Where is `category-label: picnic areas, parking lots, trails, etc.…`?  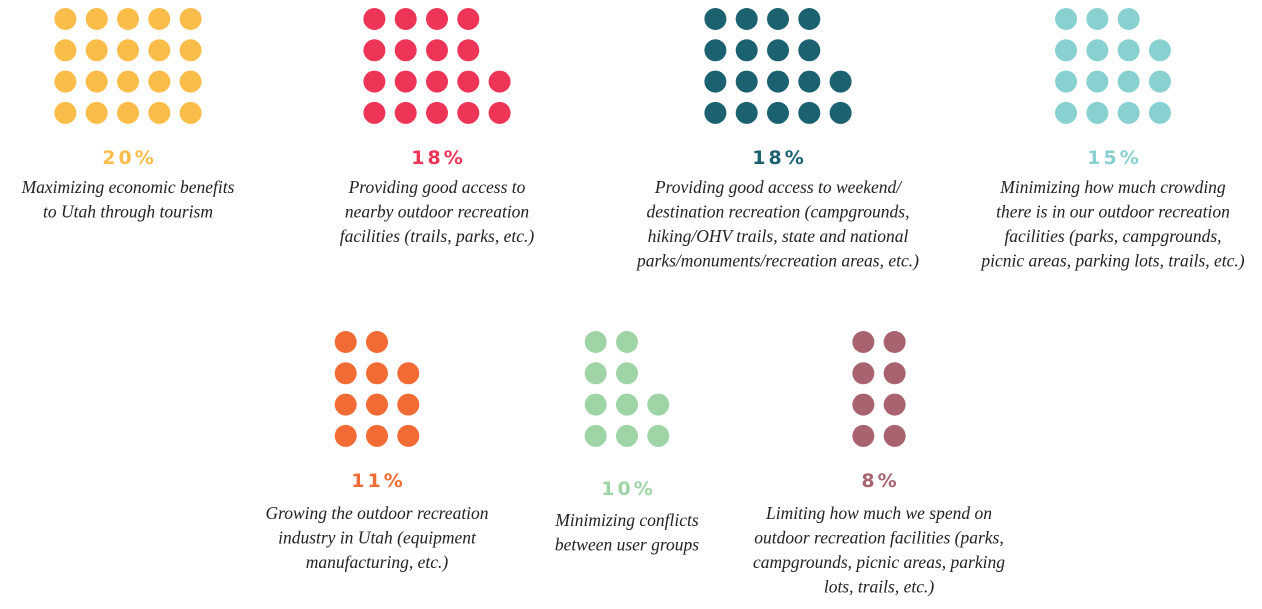 category-label: picnic areas, parking lots, trails, etc.… is located at coordinates (1111, 261).